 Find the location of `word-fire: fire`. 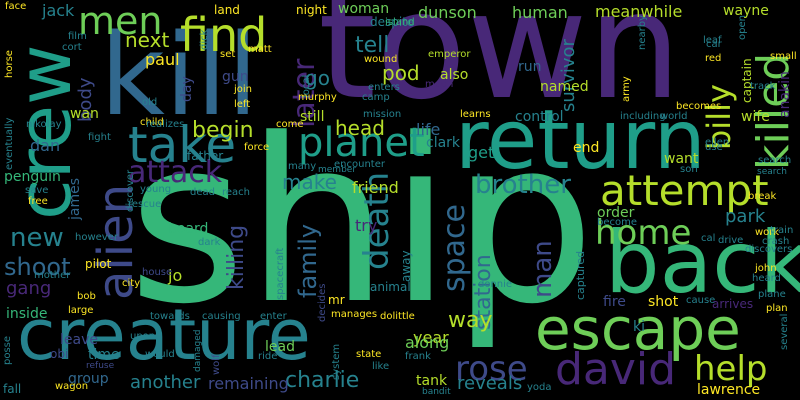

word-fire: fire is located at coordinates (614, 302).